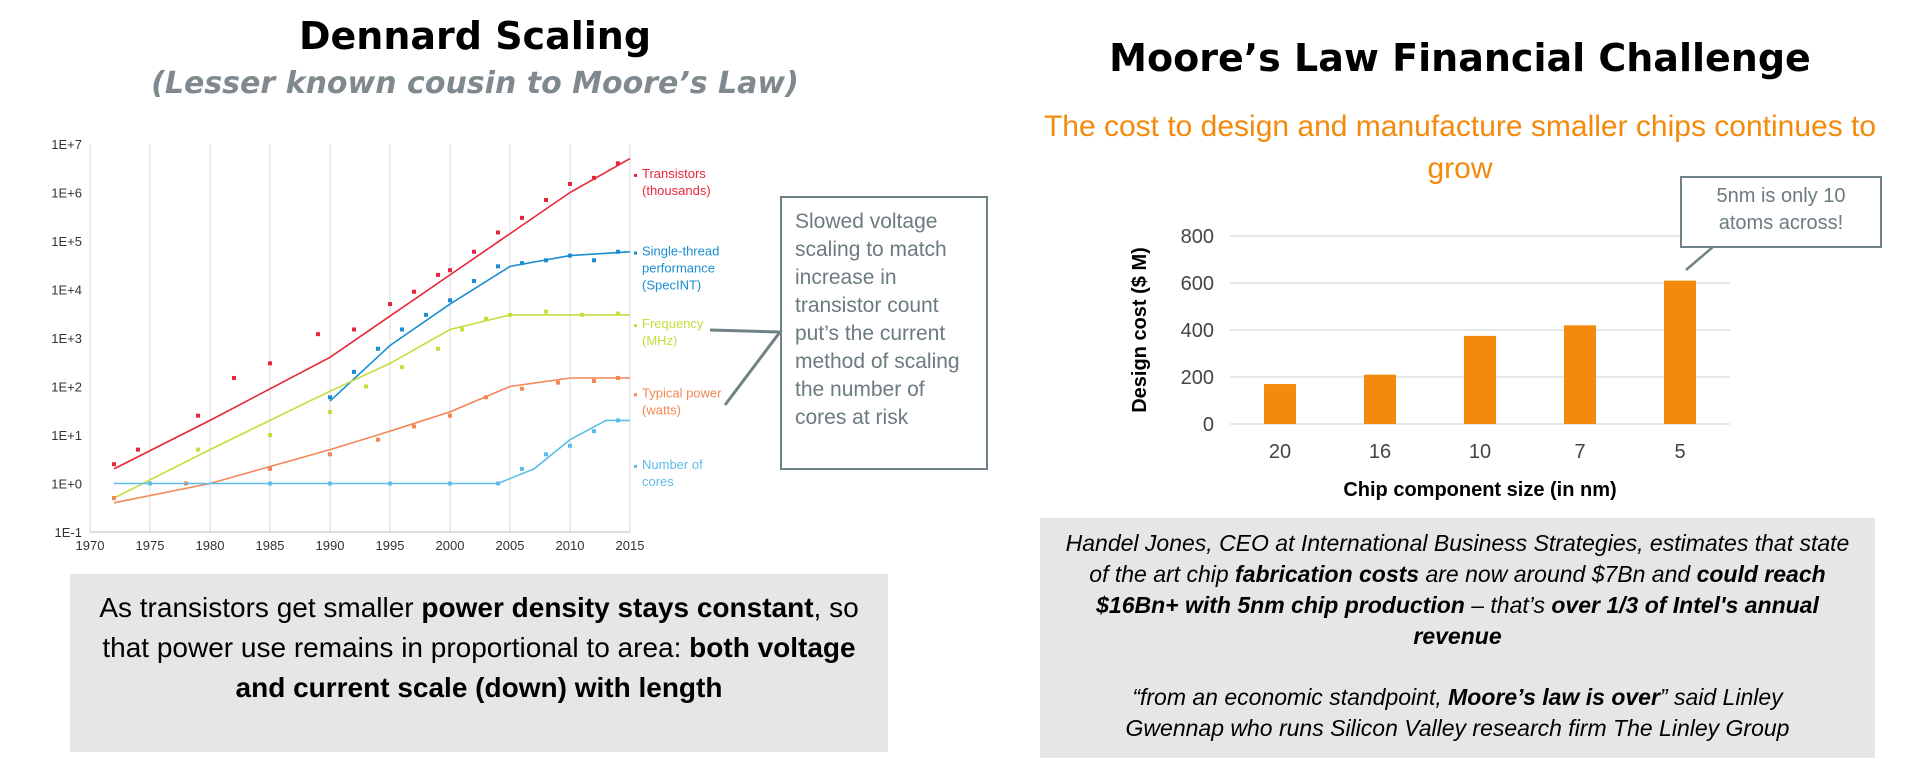  Describe the element at coordinates (680, 251) in the screenshot. I see `legend-label: Single-thread` at that location.